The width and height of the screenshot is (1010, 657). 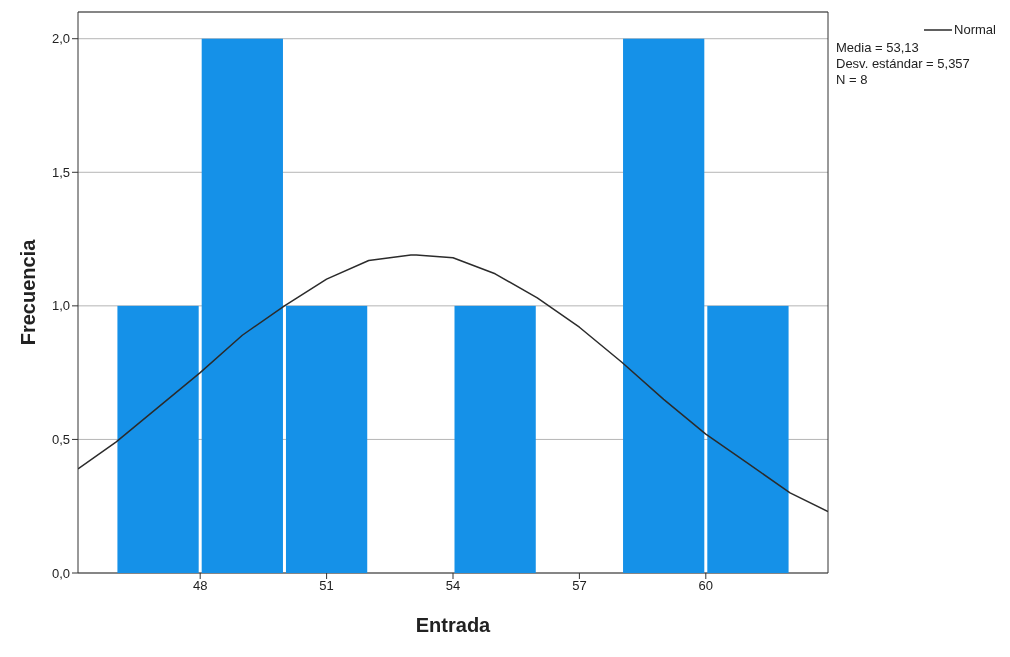 I want to click on text: Media = 53,13, so click(x=878, y=48).